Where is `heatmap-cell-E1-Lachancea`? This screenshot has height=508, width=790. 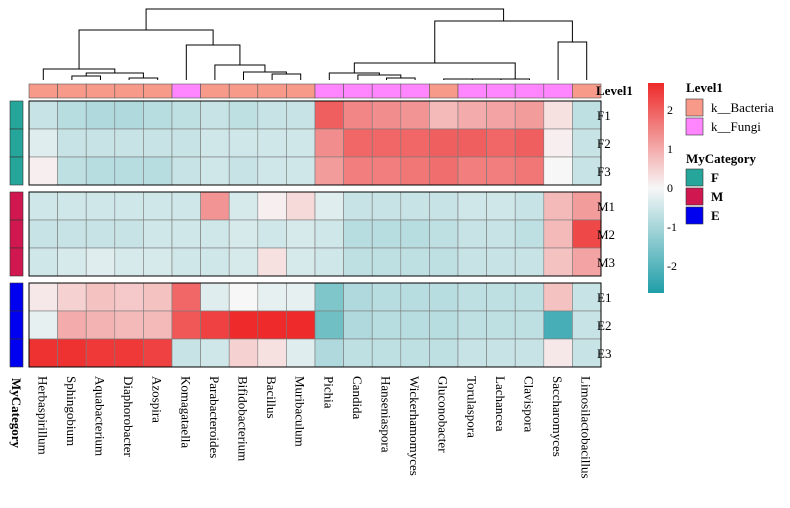 heatmap-cell-E1-Lachancea is located at coordinates (501, 297).